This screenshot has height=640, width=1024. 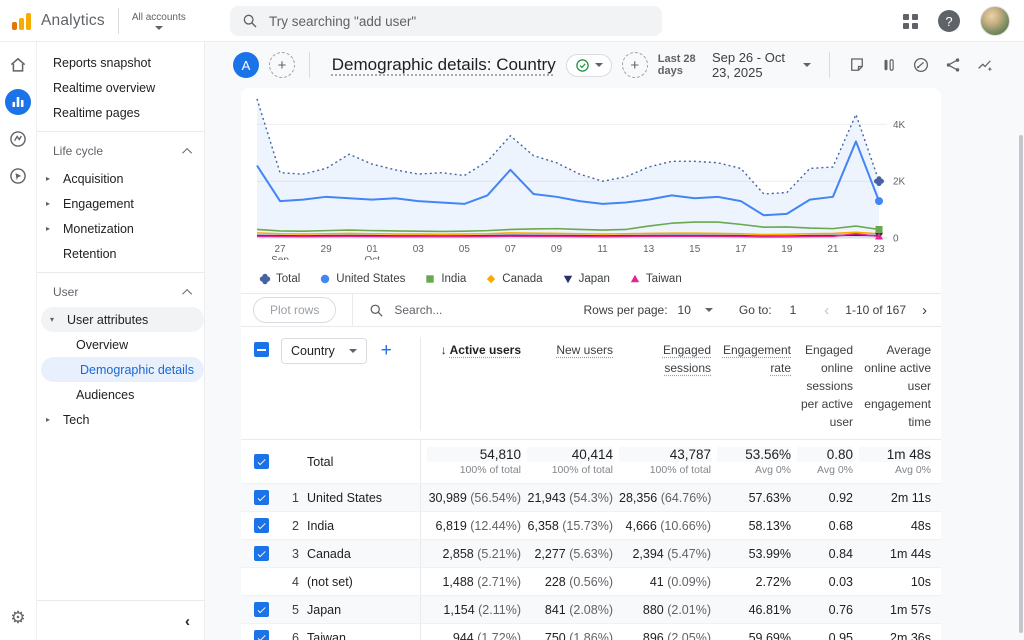 I want to click on compare-bars-icon, so click(x=889, y=65).